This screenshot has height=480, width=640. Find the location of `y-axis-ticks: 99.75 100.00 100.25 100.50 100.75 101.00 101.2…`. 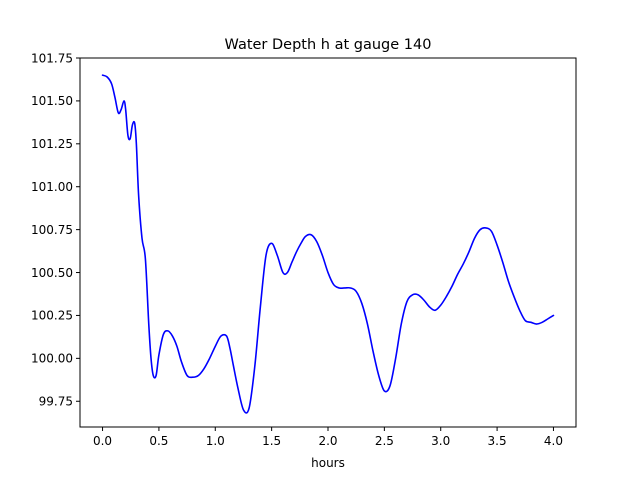

y-axis-ticks: 99.75 100.00 100.25 100.50 100.75 101.00 101.2… is located at coordinates (55, 230).